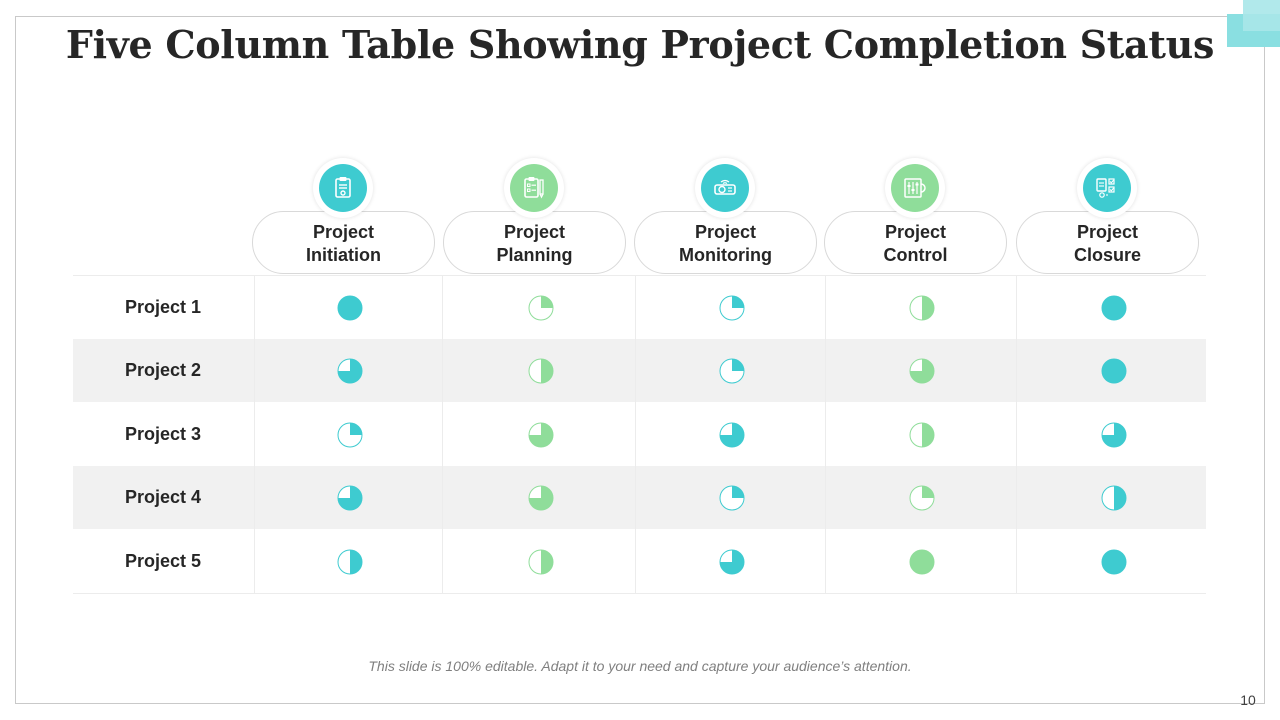 This screenshot has height=720, width=1280. What do you see at coordinates (1261, 15) in the screenshot?
I see `corner-accent-light` at bounding box center [1261, 15].